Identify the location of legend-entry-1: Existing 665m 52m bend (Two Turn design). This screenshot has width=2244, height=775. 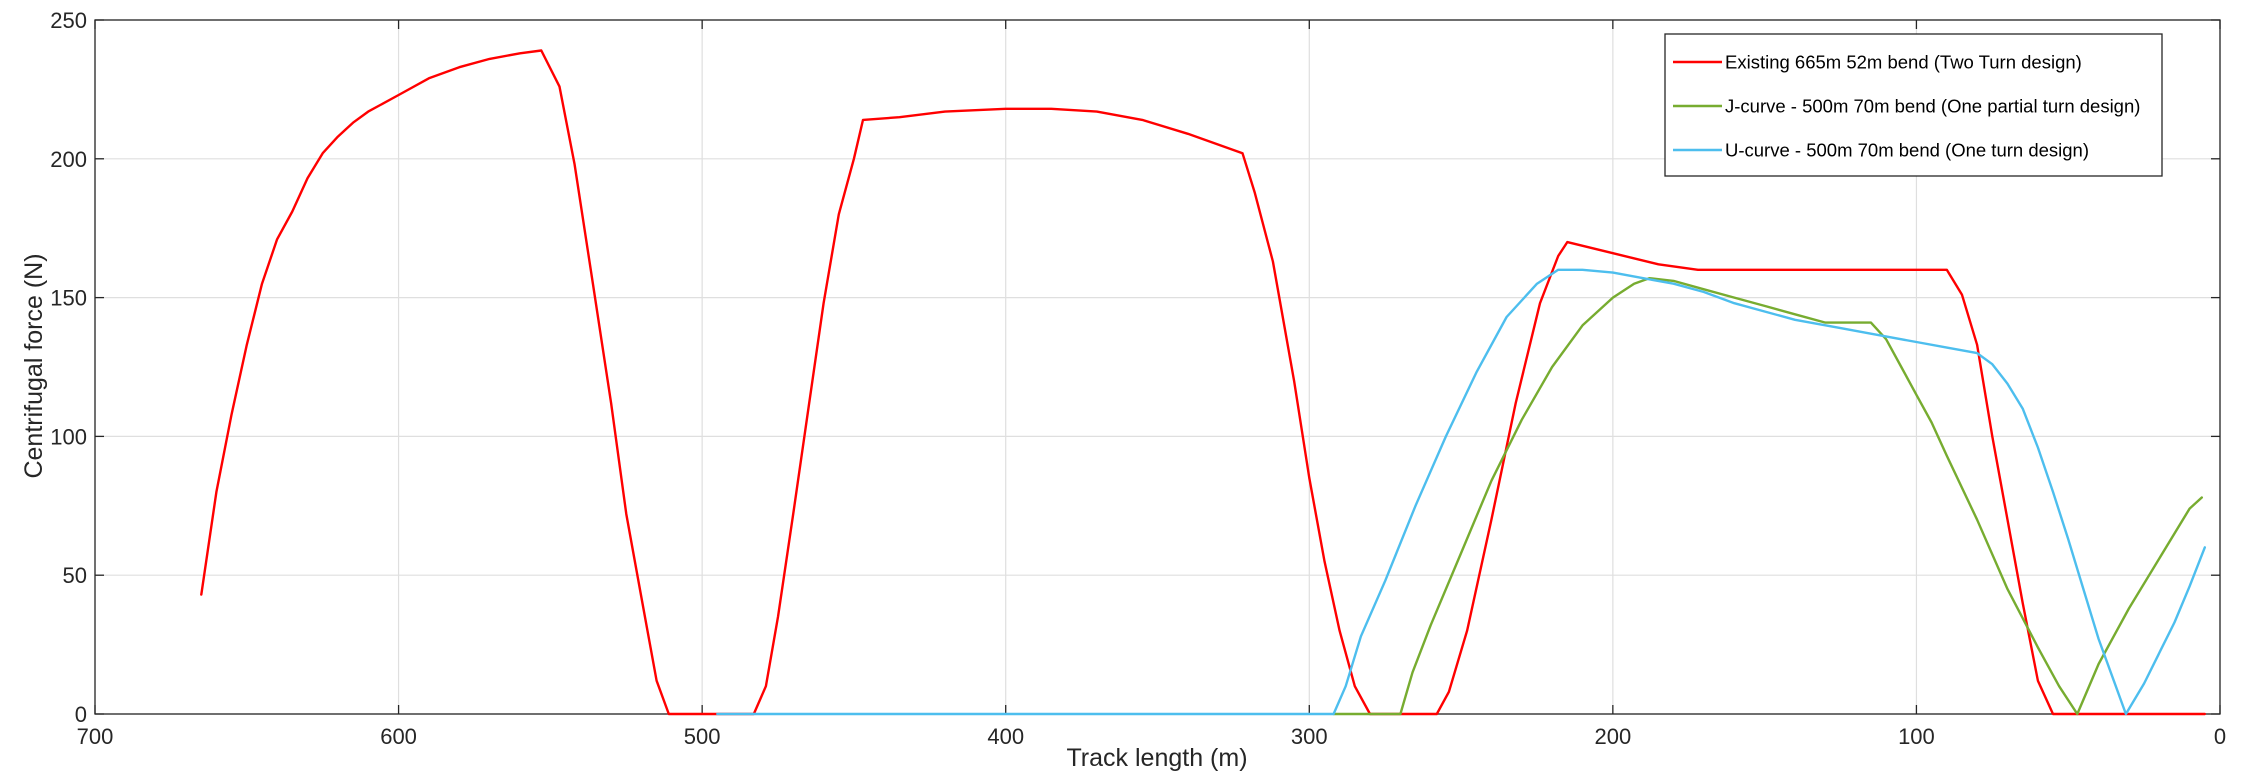
(1903, 62).